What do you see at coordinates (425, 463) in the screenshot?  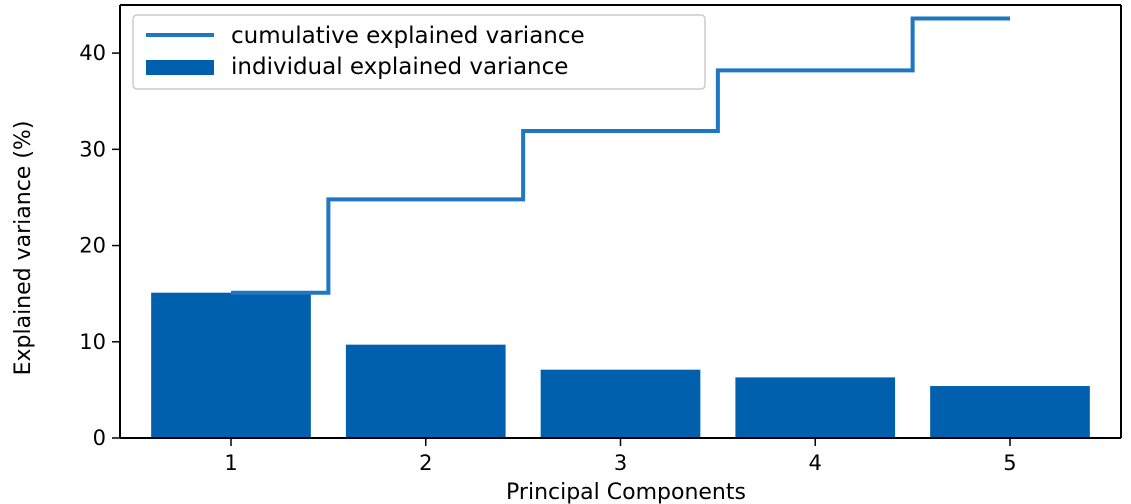 I see `x-tick-label: 2` at bounding box center [425, 463].